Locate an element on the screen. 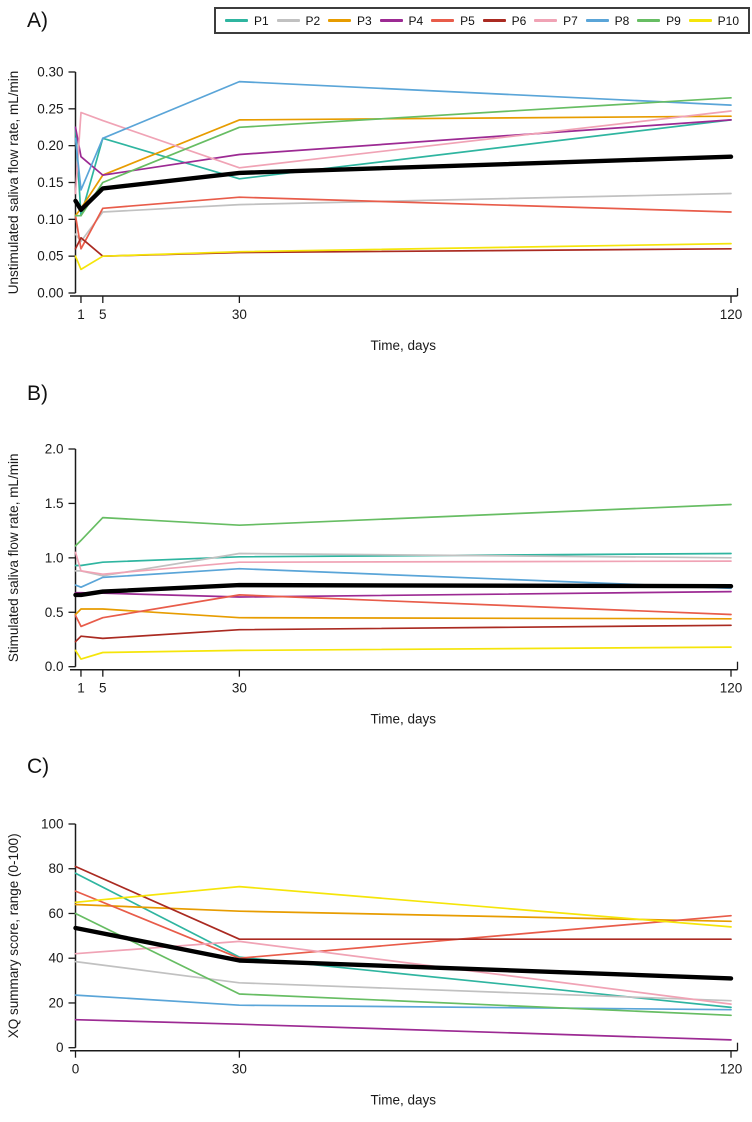 This screenshot has height=1122, width=752. legend-item-p5: P5 is located at coordinates (453, 21).